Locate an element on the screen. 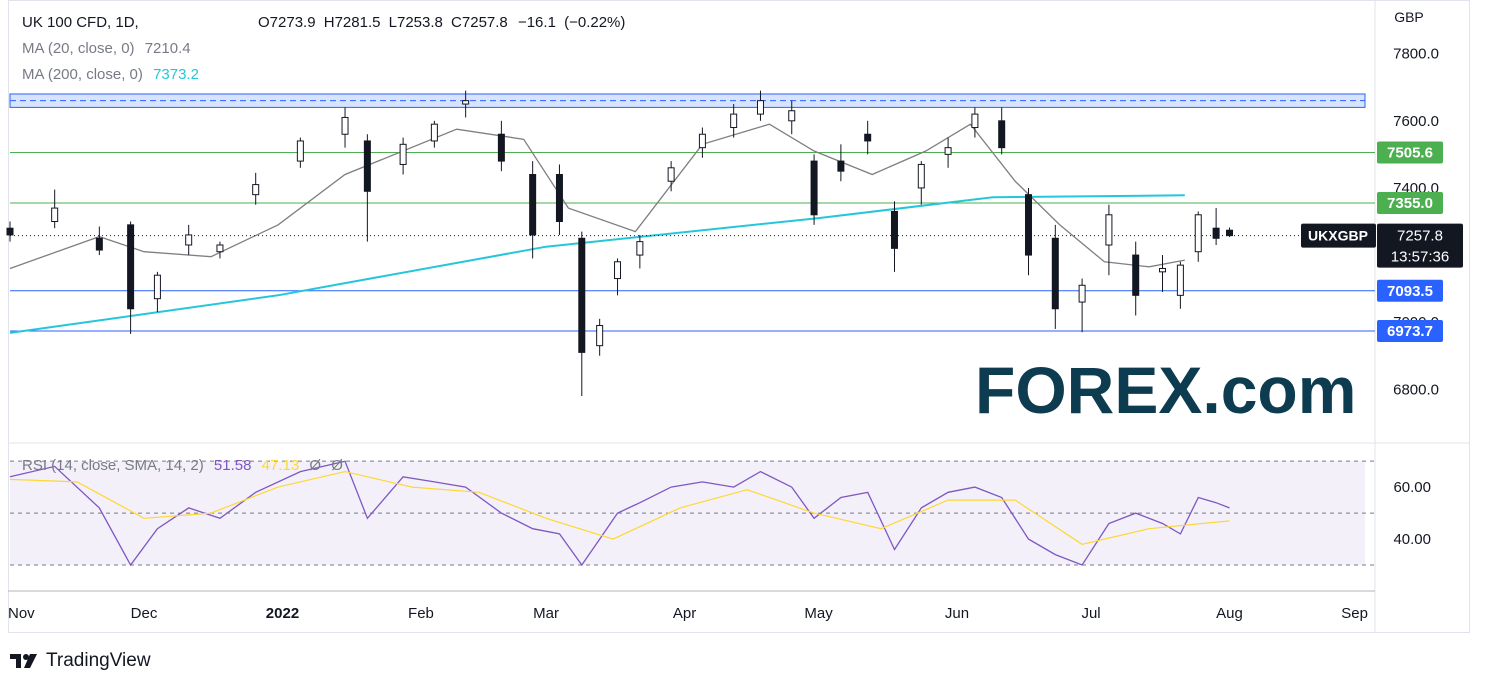 The height and width of the screenshot is (687, 1485). tradingview-brand: TradingView is located at coordinates (80, 661).